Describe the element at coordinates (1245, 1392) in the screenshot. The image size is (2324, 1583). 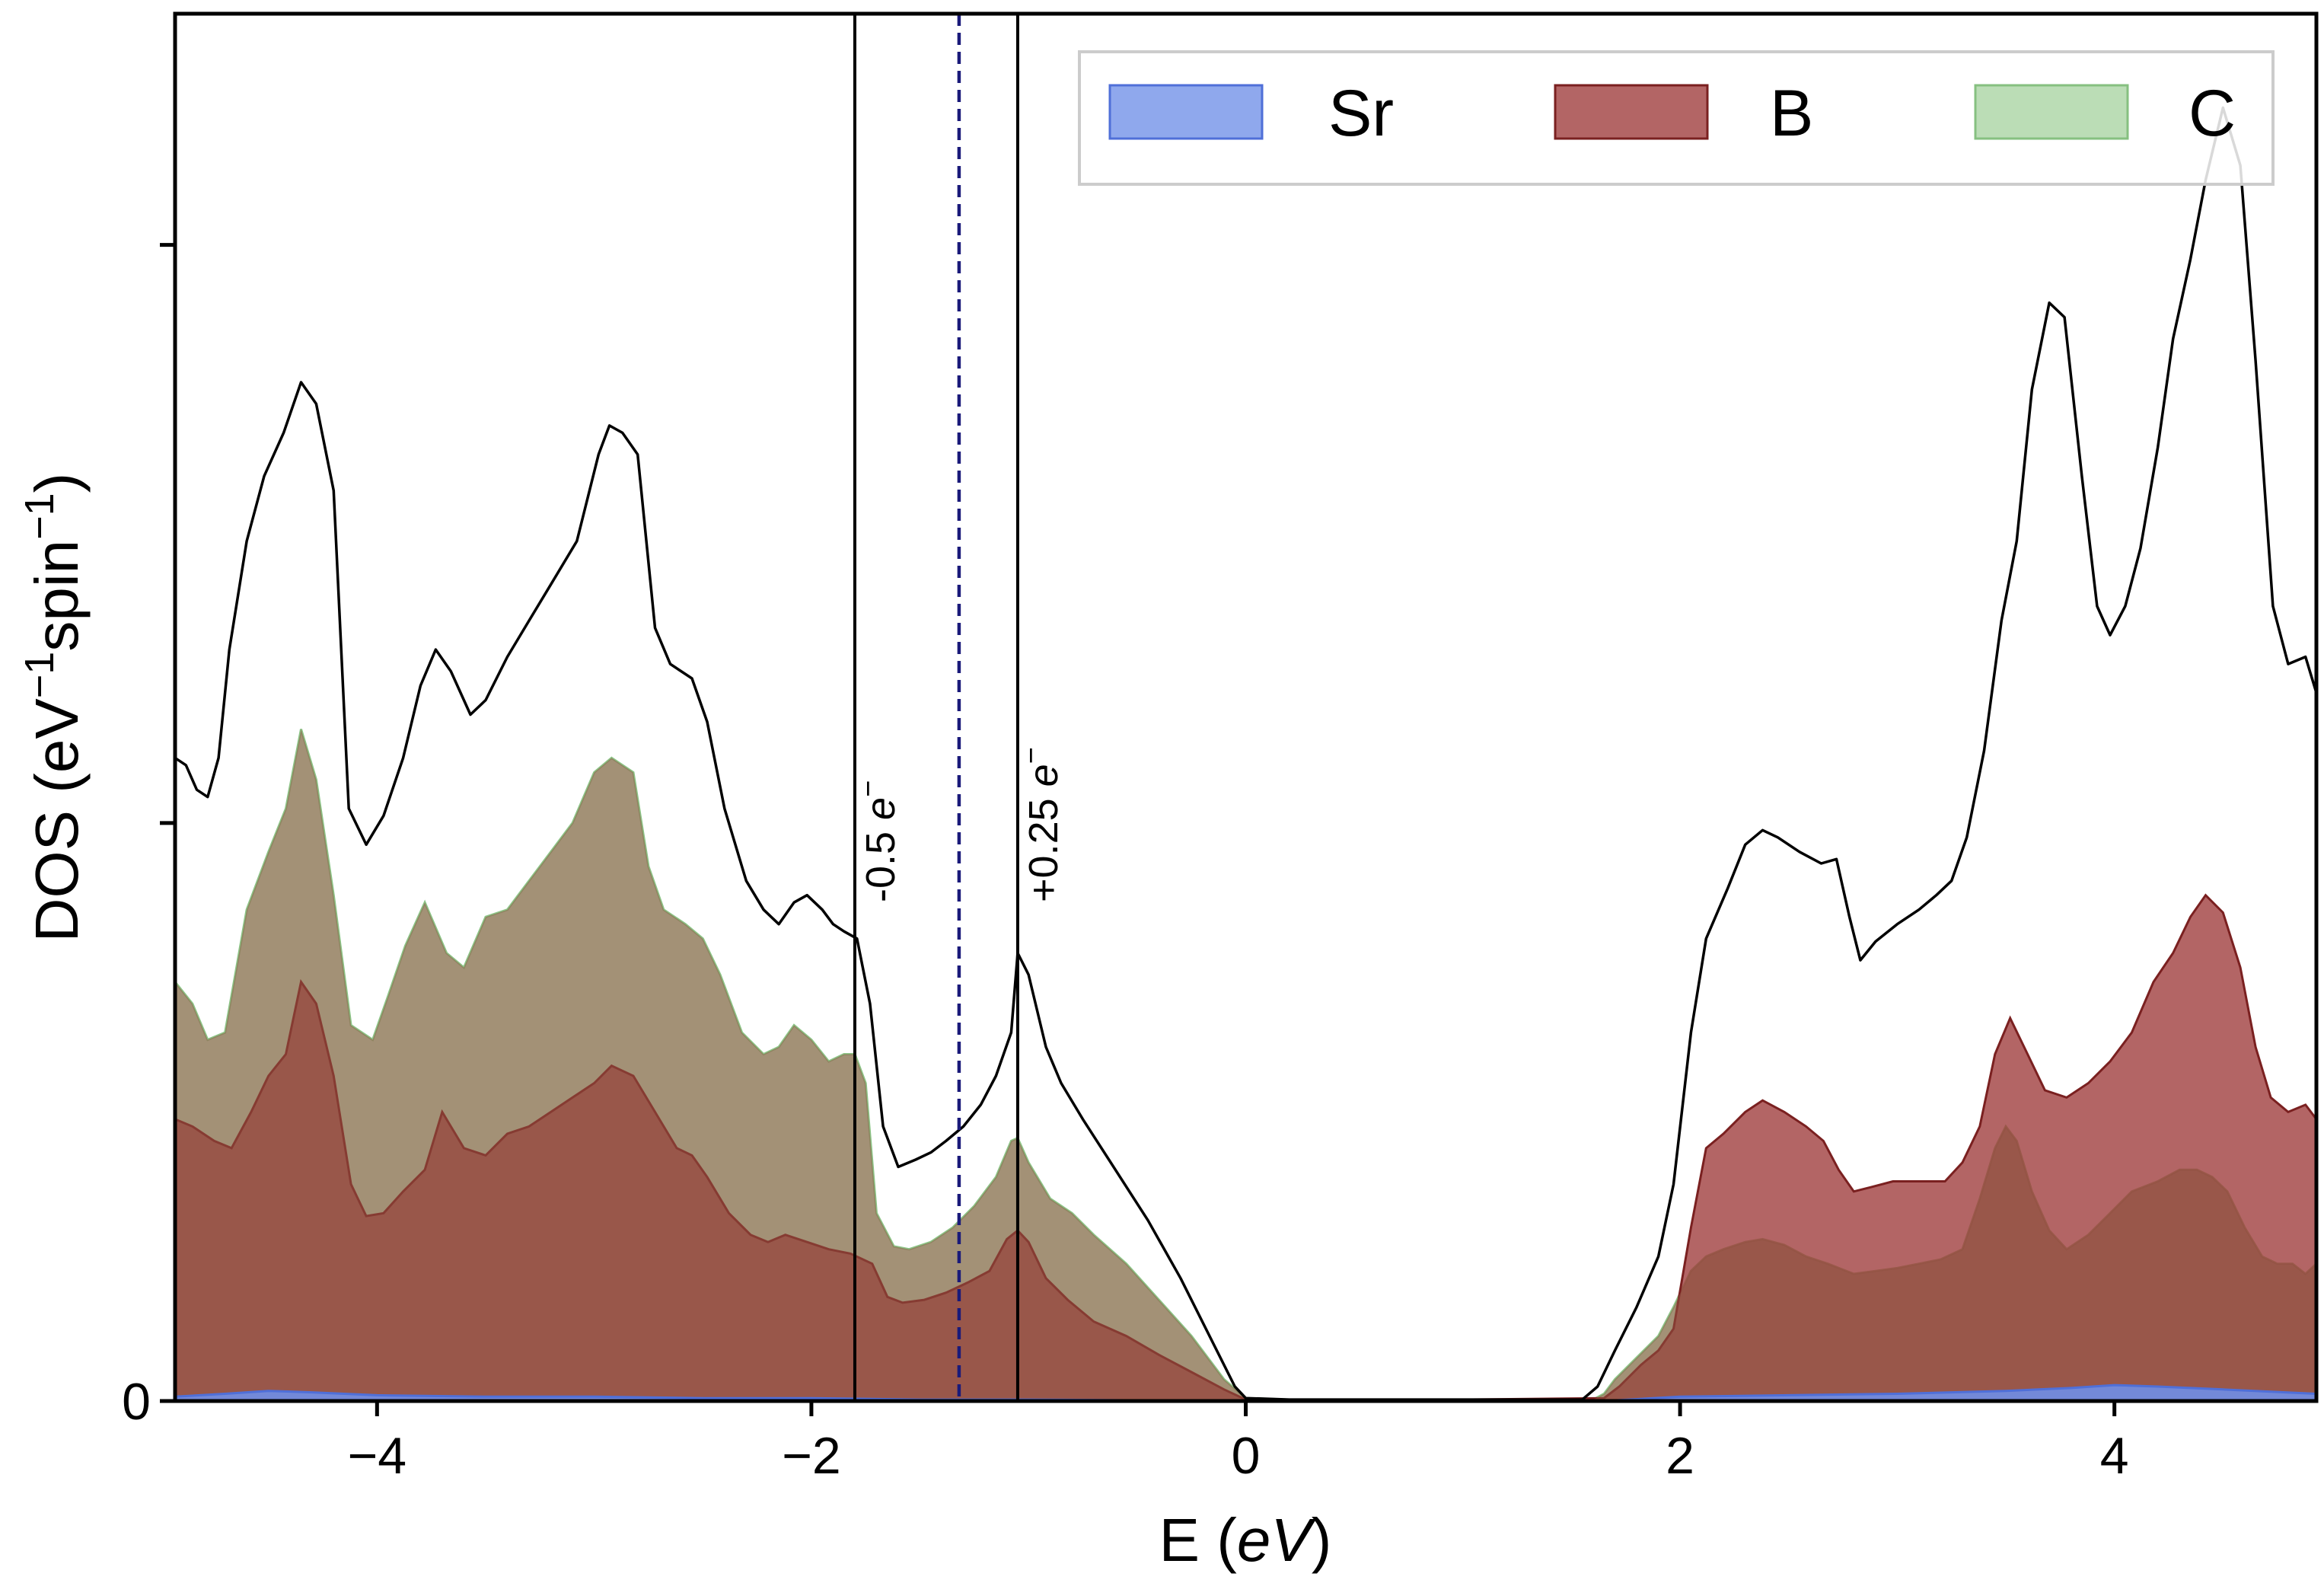
I see `series-area-sr` at that location.